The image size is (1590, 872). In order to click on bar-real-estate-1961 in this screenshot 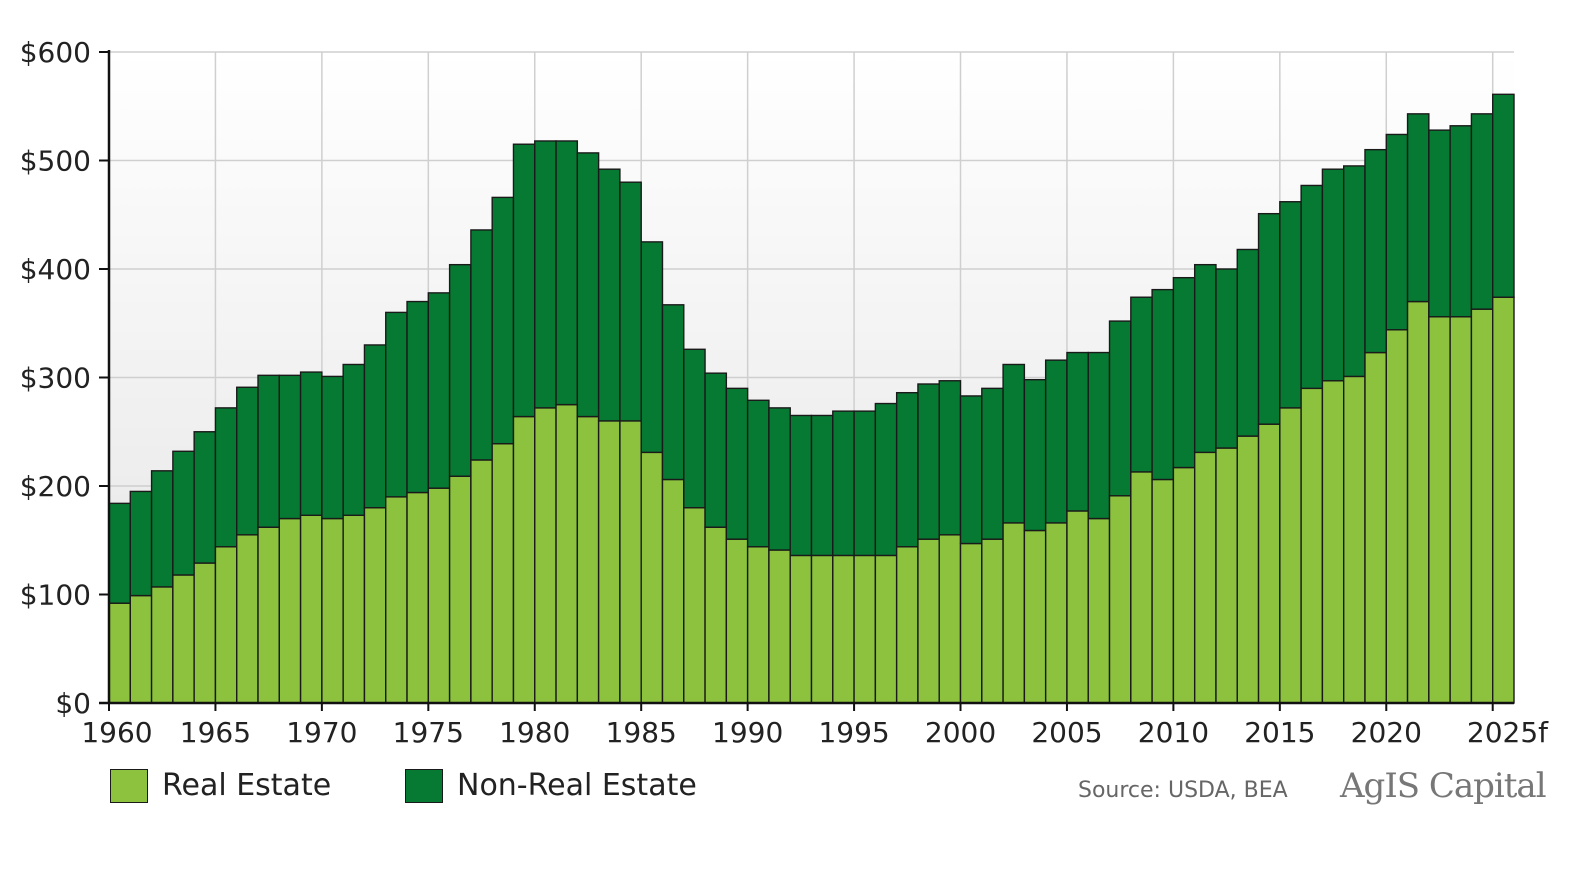, I will do `click(141, 649)`.